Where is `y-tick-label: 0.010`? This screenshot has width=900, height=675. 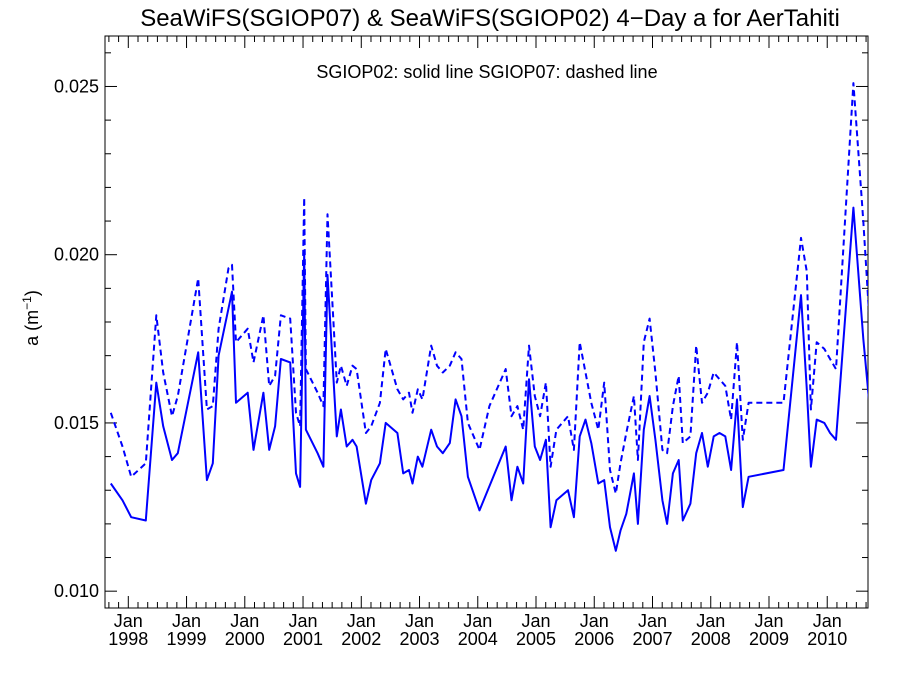 y-tick-label: 0.010 is located at coordinates (76, 591).